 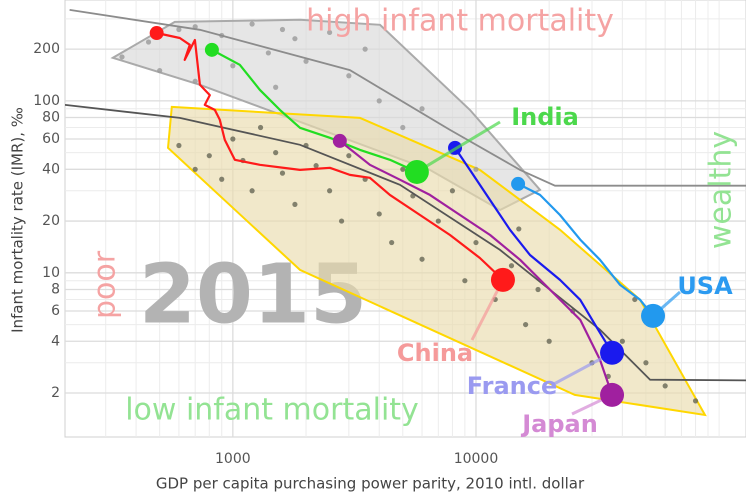 What do you see at coordinates (545, 117) in the screenshot?
I see `country-label: India` at bounding box center [545, 117].